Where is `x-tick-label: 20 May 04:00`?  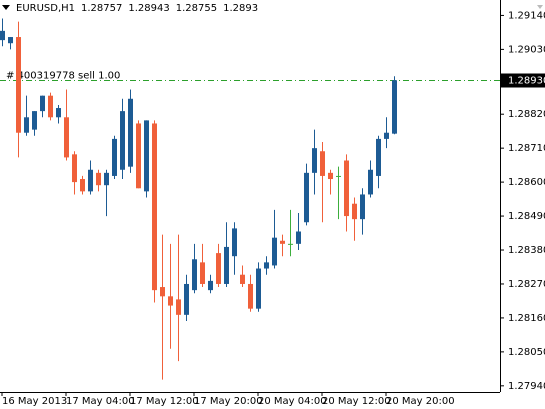
x-tick-label: 20 May 04:00 is located at coordinates (292, 401).